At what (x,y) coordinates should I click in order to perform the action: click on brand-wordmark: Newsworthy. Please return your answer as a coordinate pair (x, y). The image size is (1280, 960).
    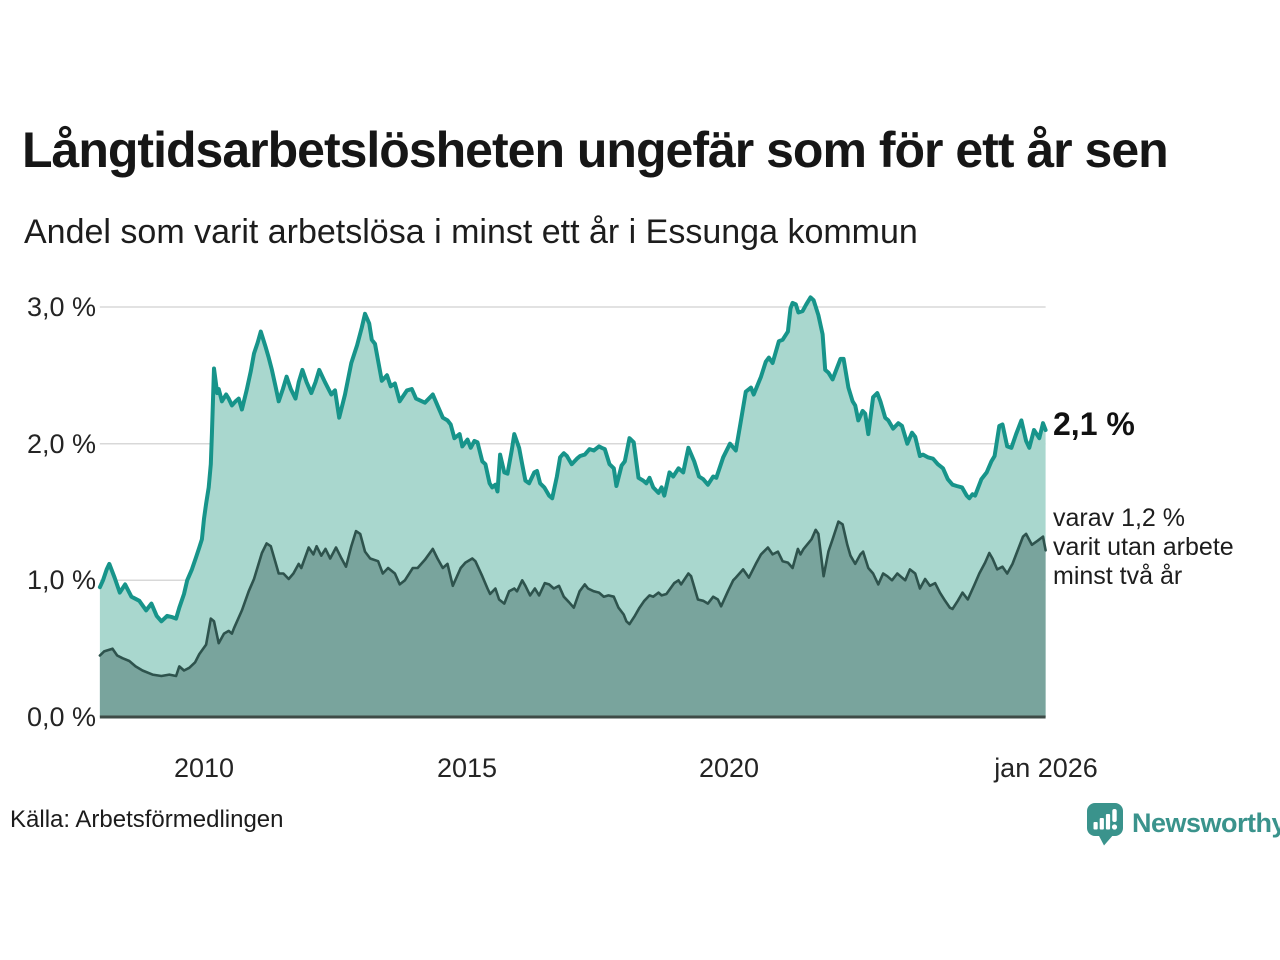
    Looking at the image, I should click on (1206, 823).